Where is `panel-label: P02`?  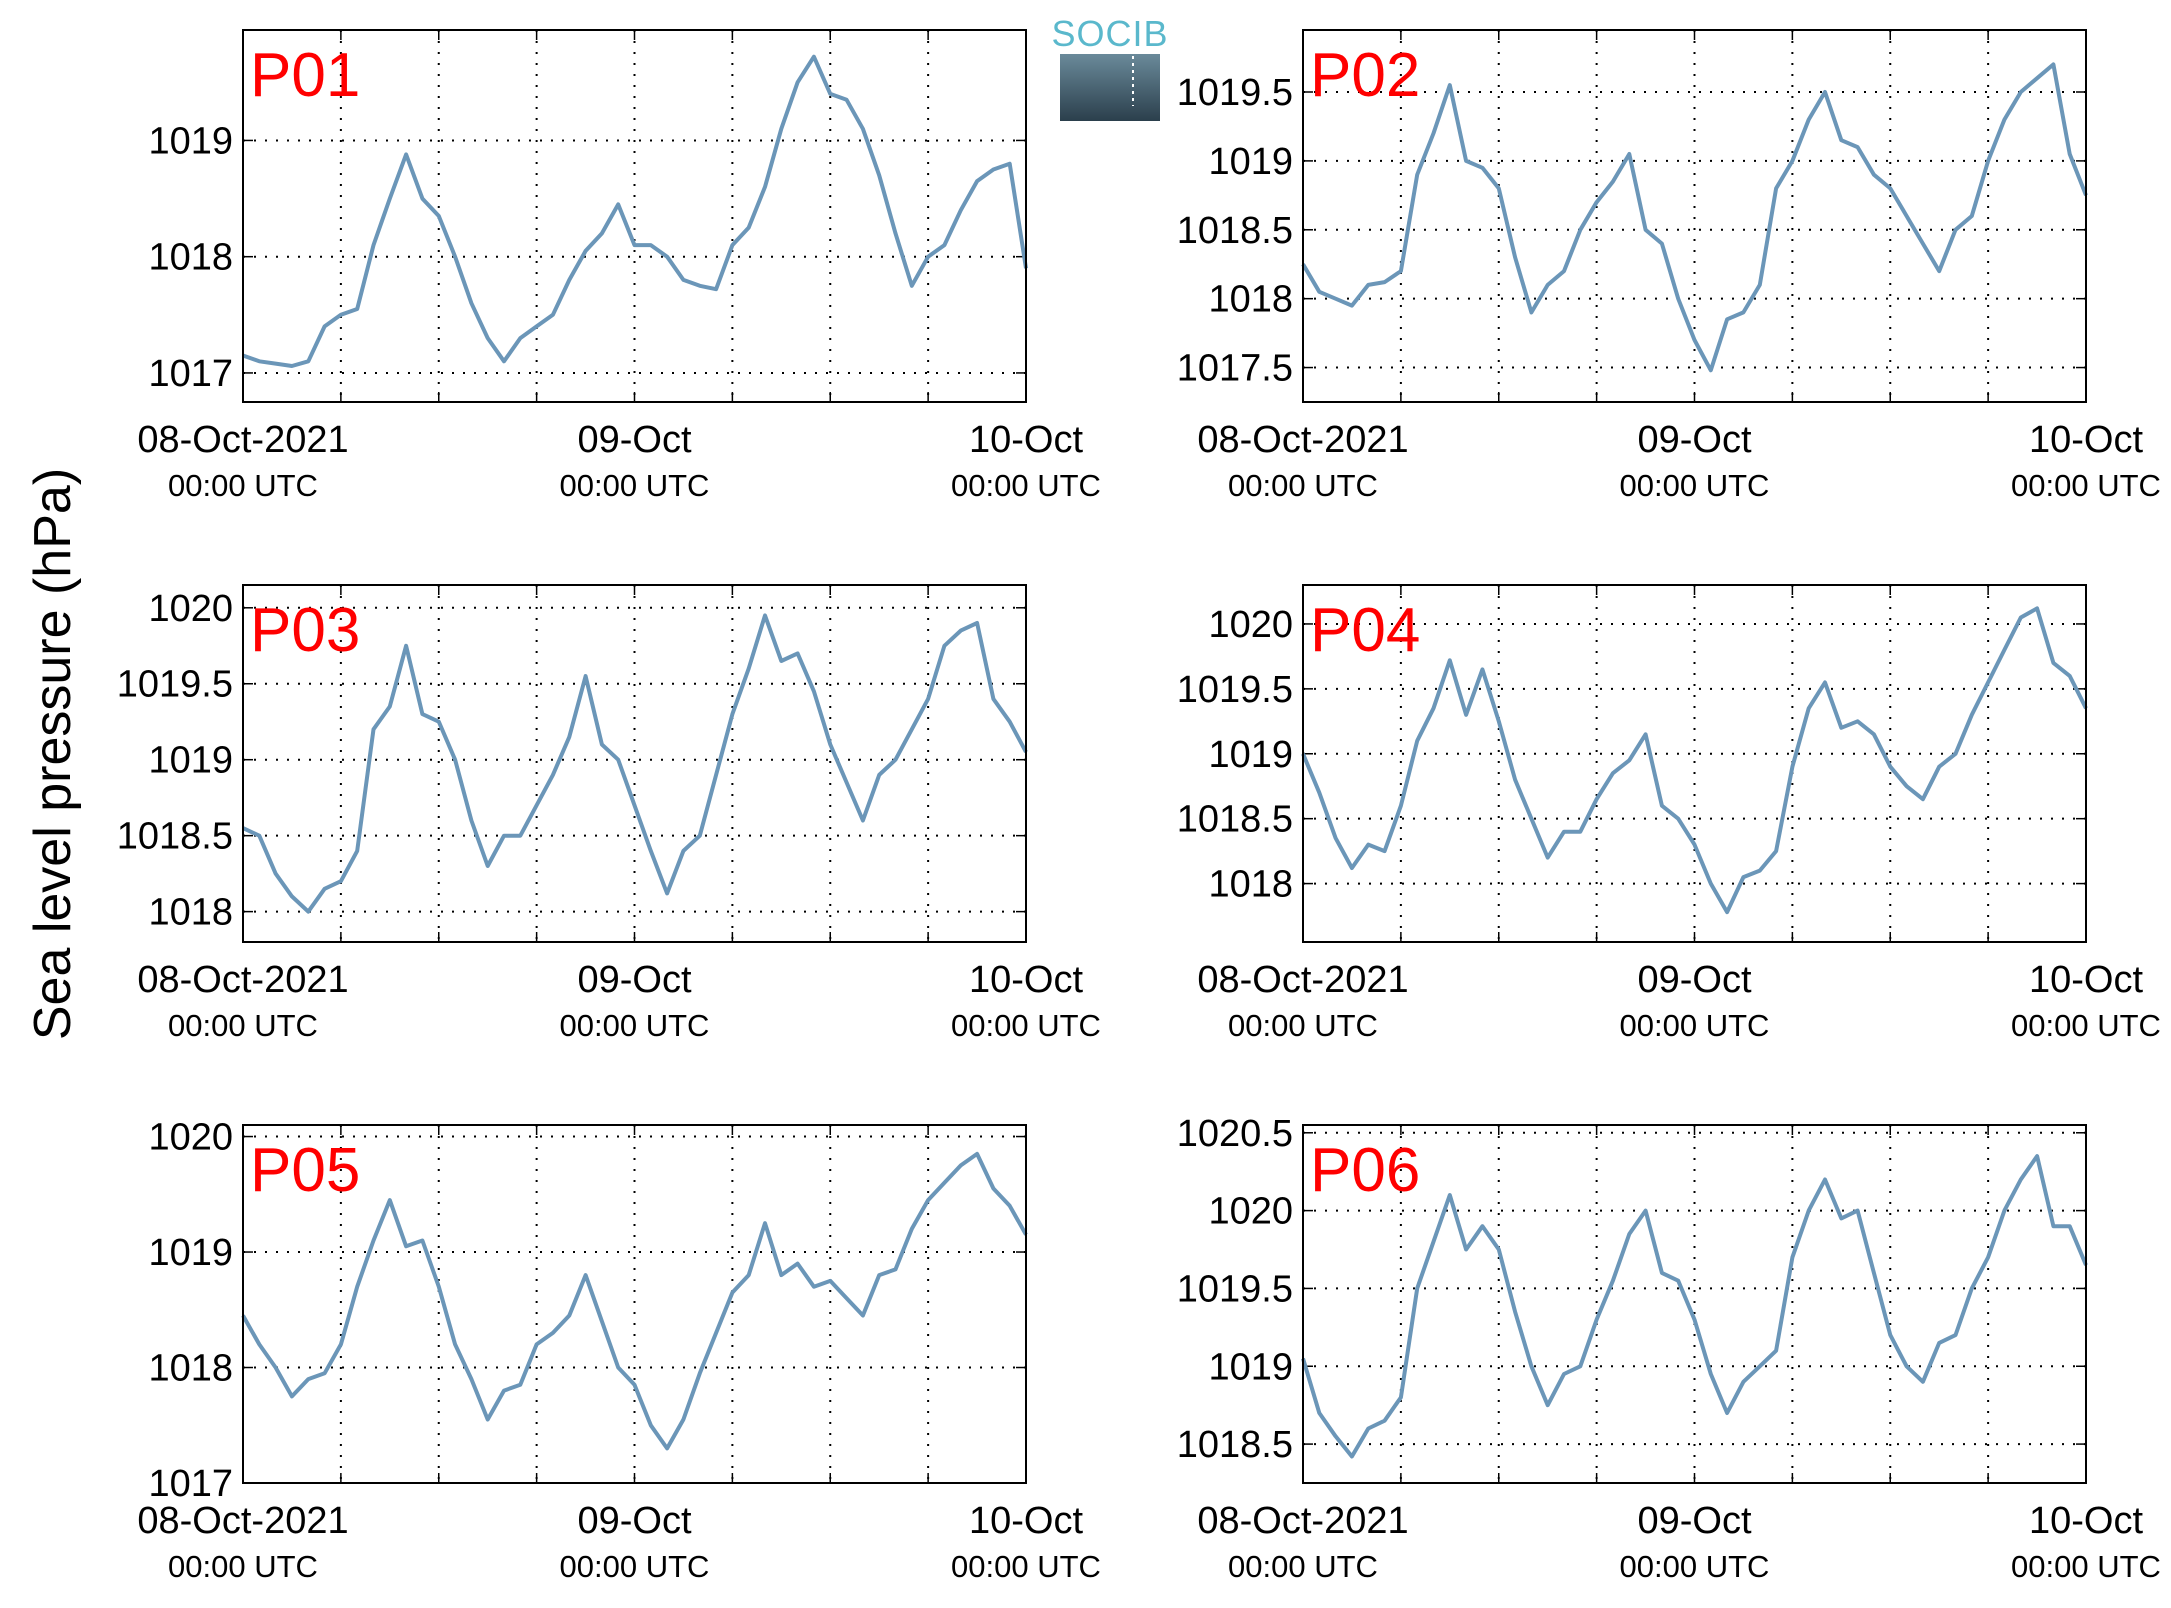 panel-label: P02 is located at coordinates (1365, 75).